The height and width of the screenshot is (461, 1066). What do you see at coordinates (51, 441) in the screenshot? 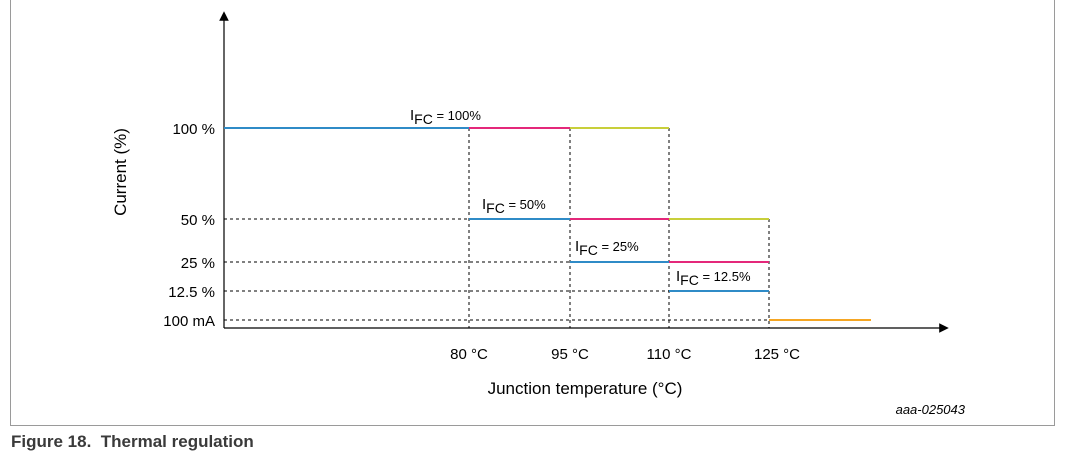
I see `figure-number: Figure 18.` at bounding box center [51, 441].